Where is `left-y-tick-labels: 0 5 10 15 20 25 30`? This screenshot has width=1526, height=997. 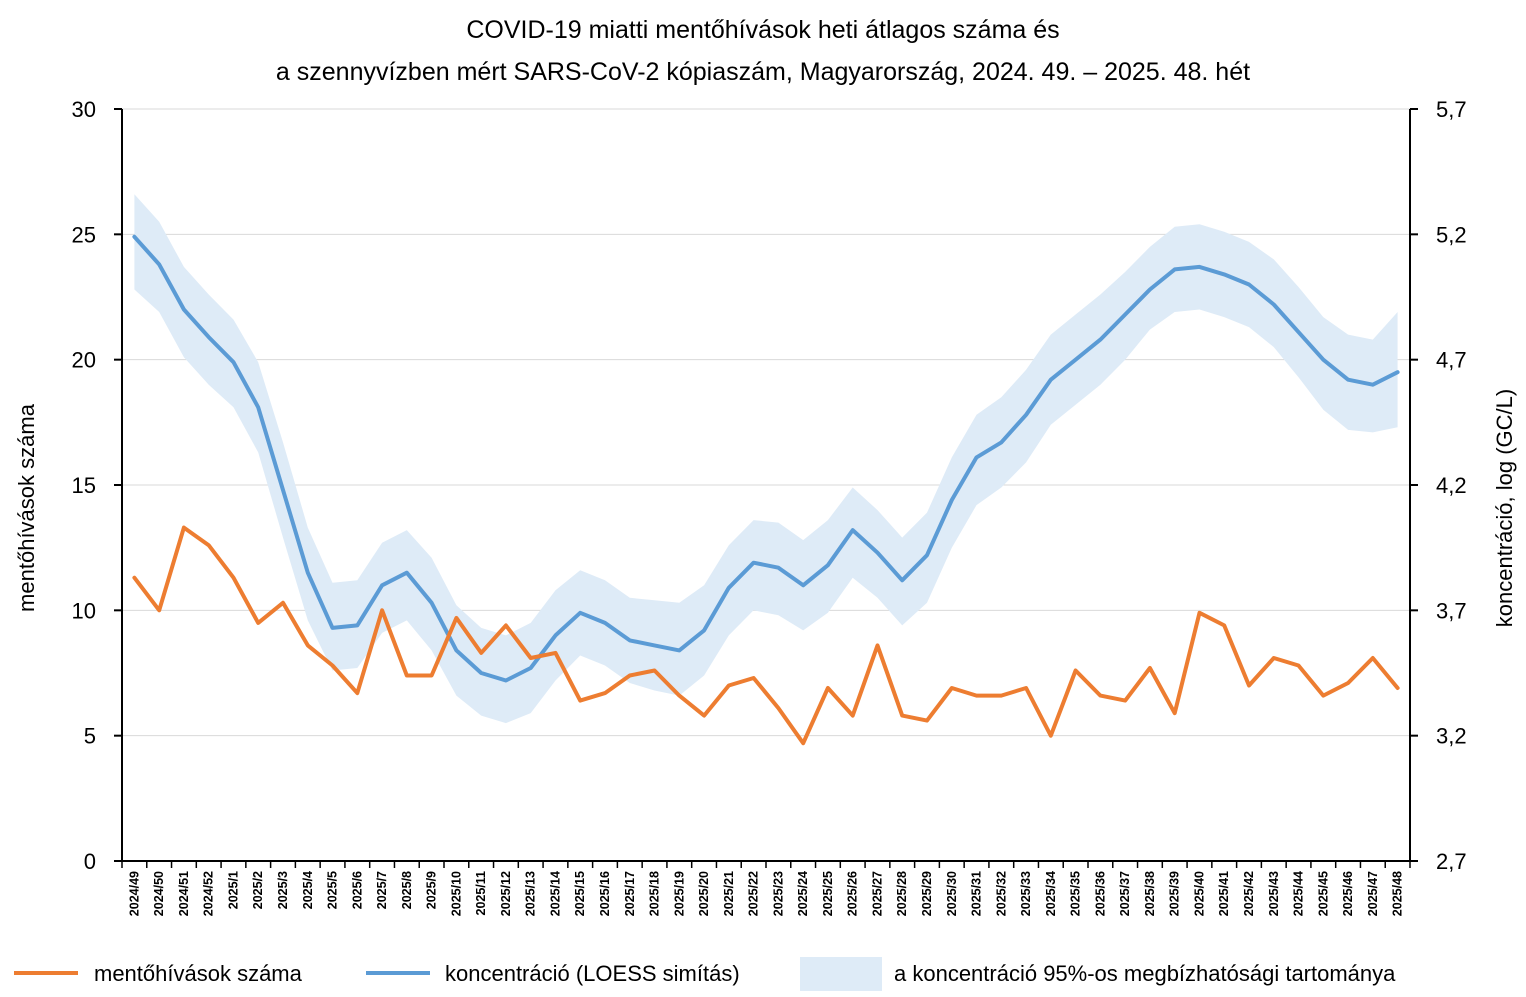
left-y-tick-labels: 0 5 10 15 20 25 30 is located at coordinates (84, 485).